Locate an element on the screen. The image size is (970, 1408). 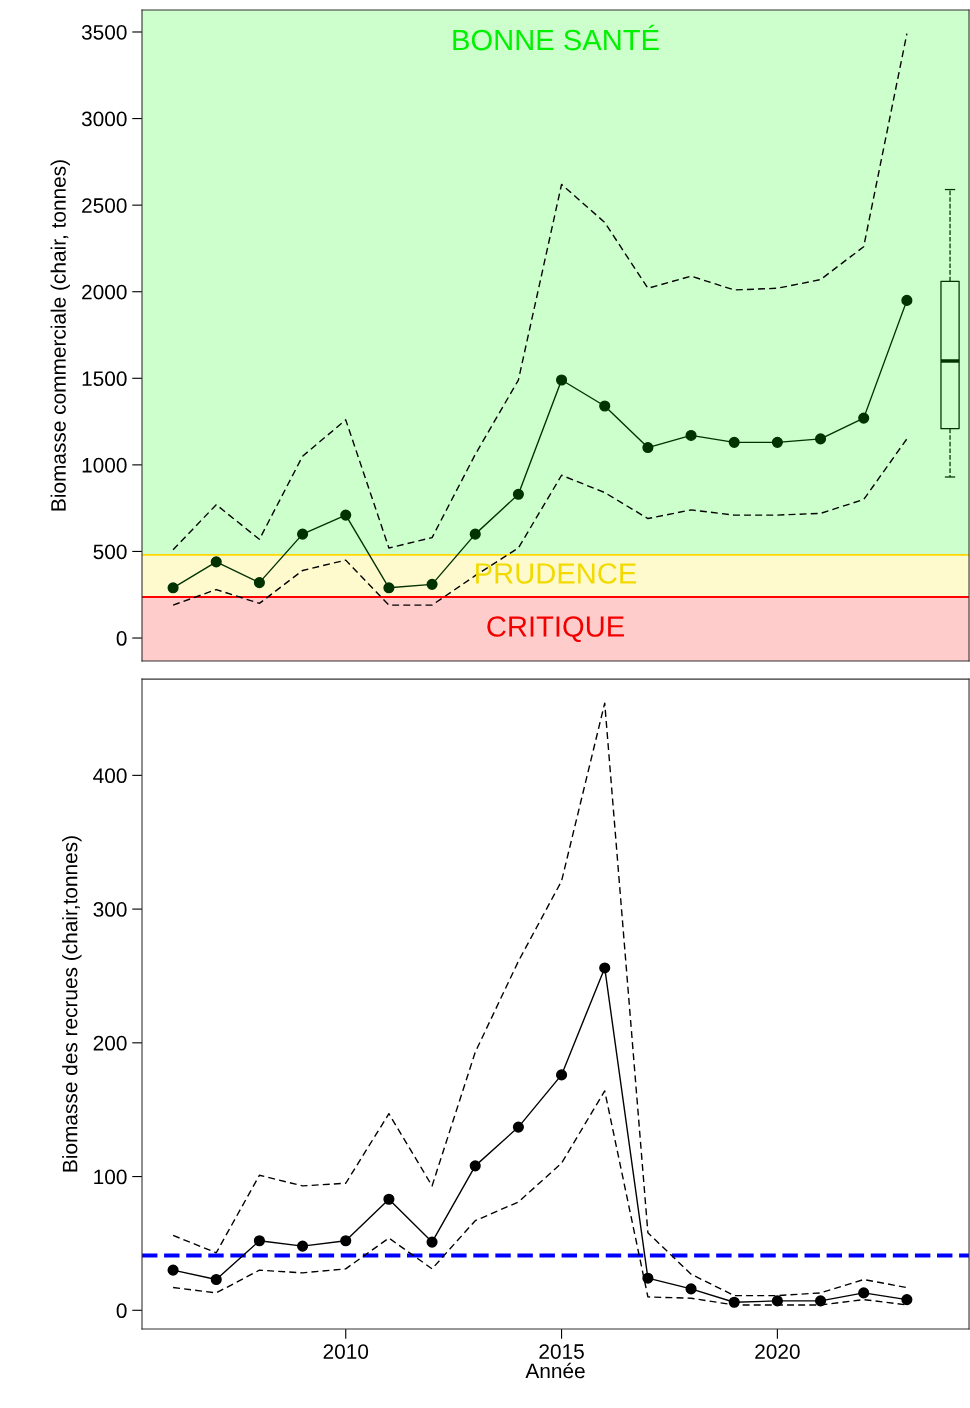
x-tick-label: 2010 is located at coordinates (346, 1351).